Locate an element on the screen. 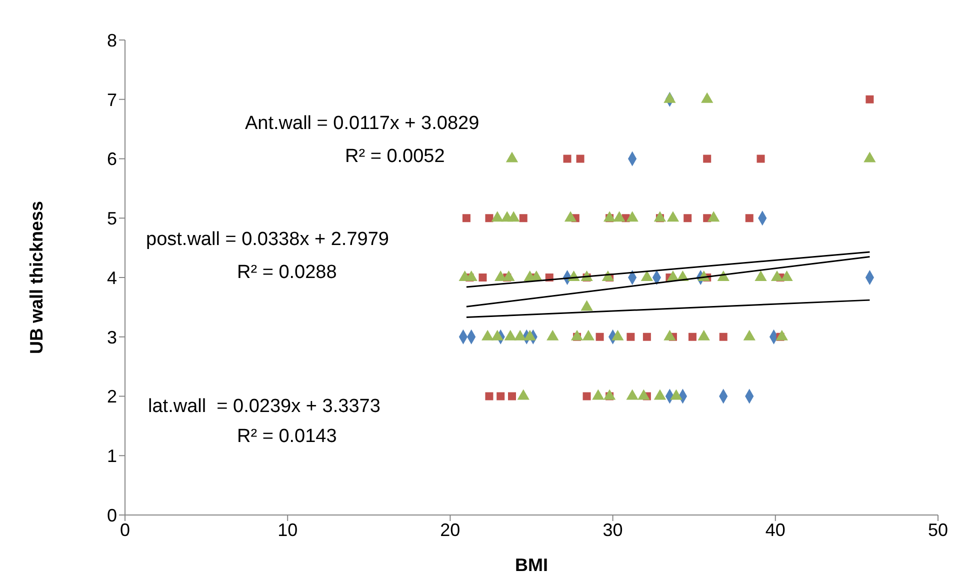 The height and width of the screenshot is (580, 959). y-tick-label: 5 is located at coordinates (111, 218).